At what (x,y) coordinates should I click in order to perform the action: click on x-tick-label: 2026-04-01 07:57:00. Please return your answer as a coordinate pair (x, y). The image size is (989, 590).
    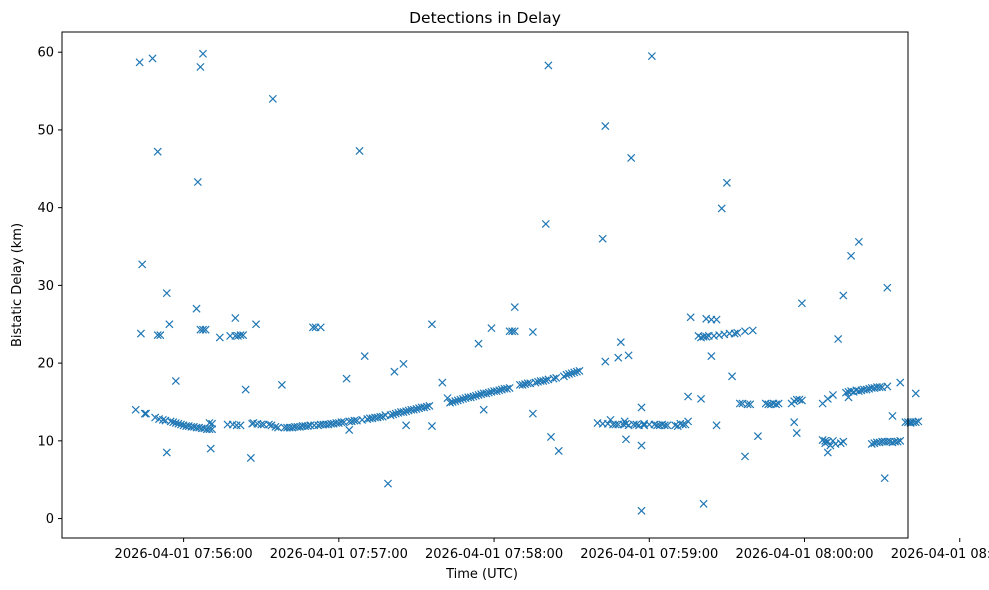
    Looking at the image, I should click on (339, 554).